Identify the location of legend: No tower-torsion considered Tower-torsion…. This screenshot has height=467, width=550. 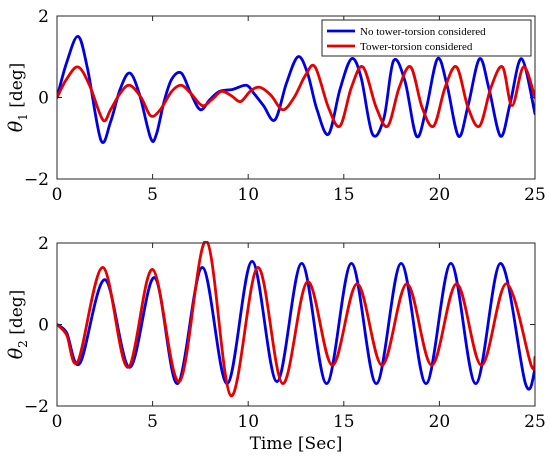
(426, 38).